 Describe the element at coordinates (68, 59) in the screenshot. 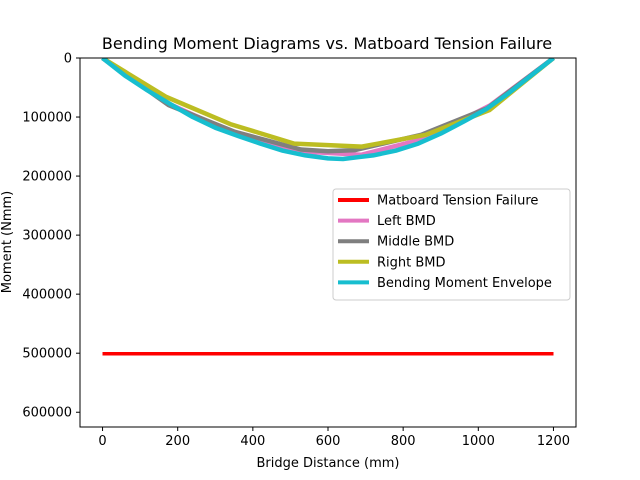

I see `y-tick-label: 0` at that location.